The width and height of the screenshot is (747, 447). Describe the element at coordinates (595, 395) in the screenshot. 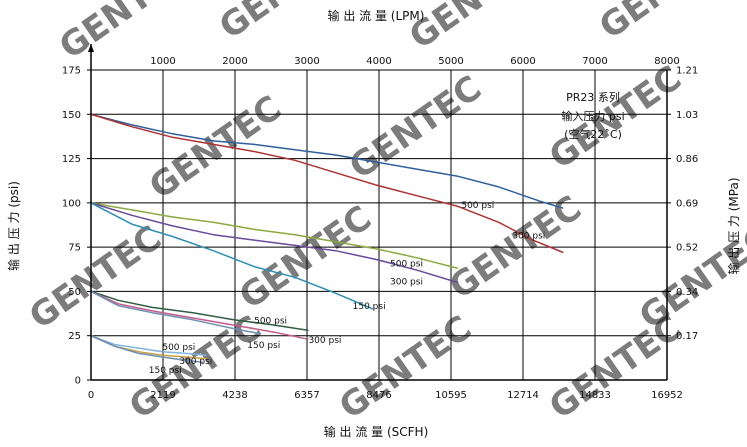

I see `x-tick-label-bottom: 14833` at that location.